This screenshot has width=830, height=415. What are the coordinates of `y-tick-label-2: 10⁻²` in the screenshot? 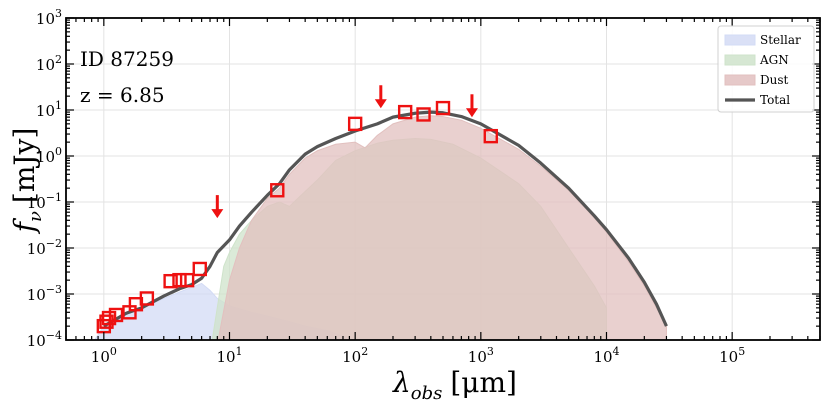 It's located at (44, 247).